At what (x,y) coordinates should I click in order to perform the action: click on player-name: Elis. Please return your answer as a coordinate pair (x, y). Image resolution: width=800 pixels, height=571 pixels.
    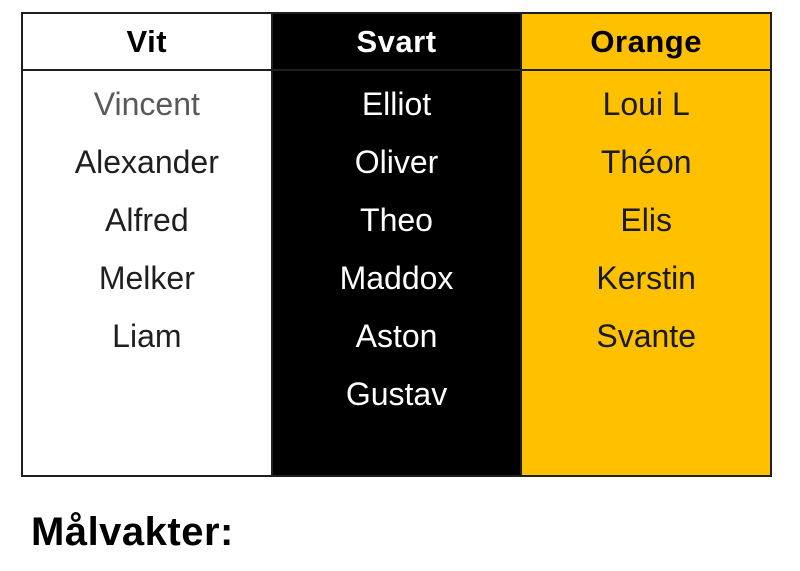
    Looking at the image, I should click on (646, 220).